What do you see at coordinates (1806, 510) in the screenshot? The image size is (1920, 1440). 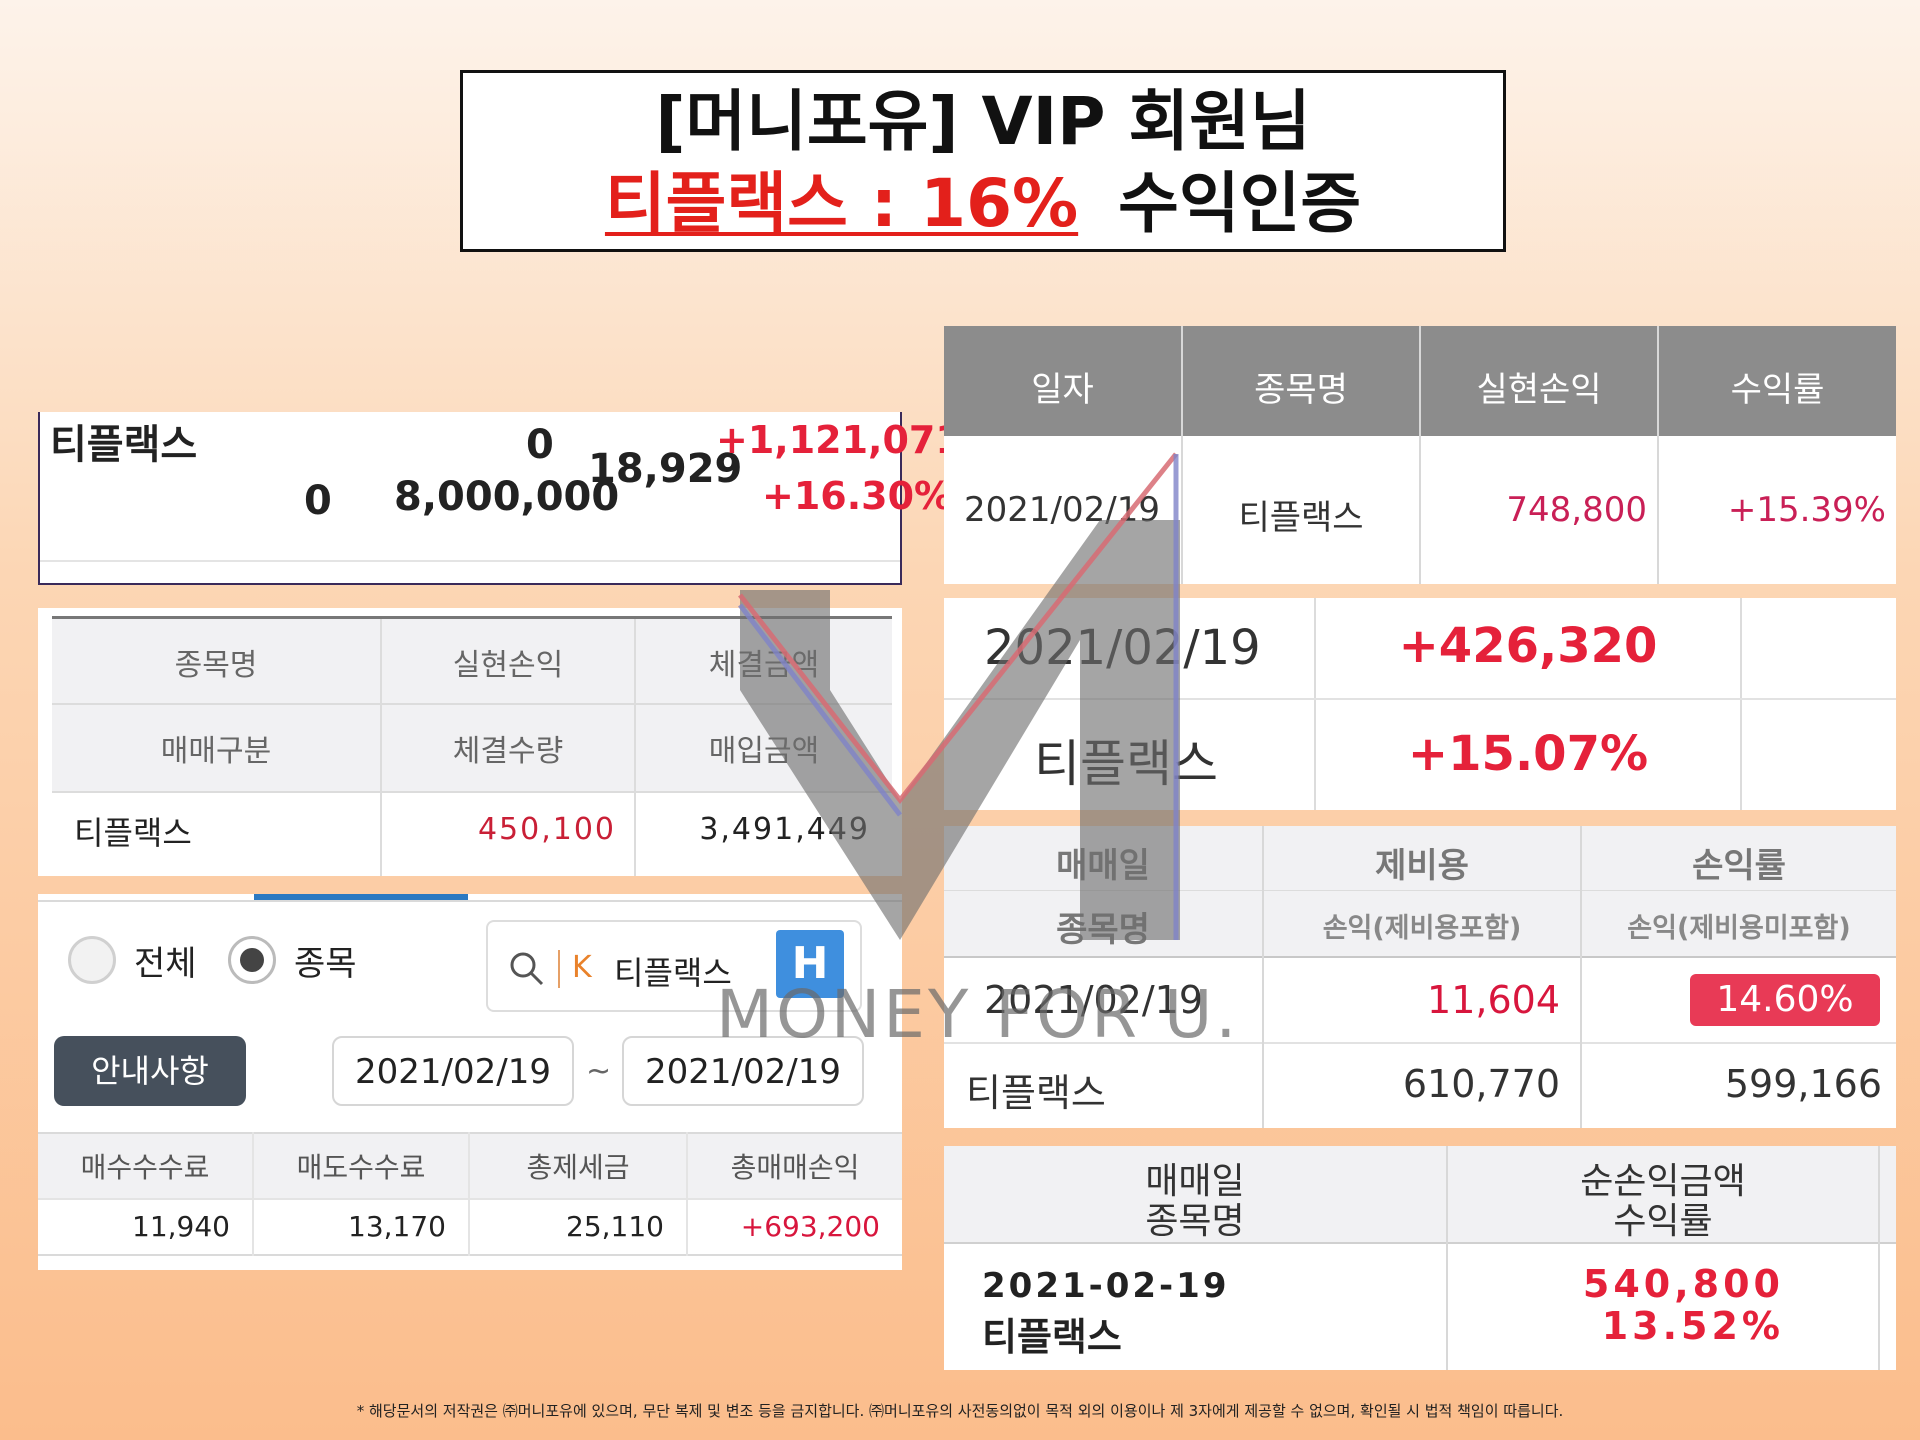 I see `row-rate: +15.39%` at bounding box center [1806, 510].